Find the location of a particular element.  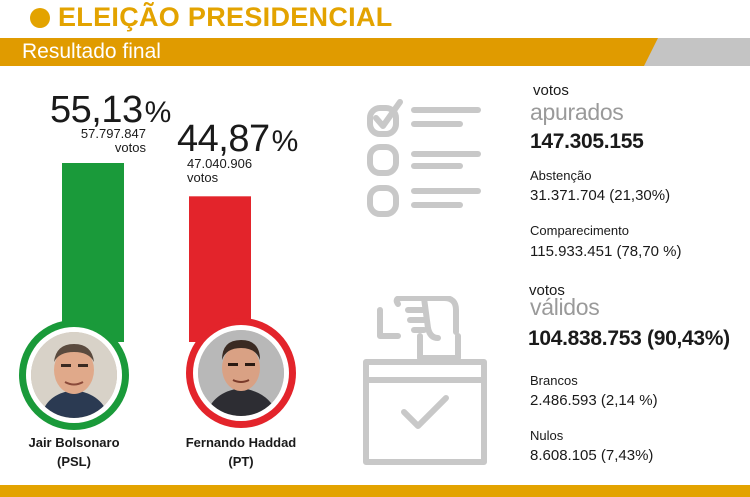

haddad-votes: 47.040.906 votos is located at coordinates (219, 171).